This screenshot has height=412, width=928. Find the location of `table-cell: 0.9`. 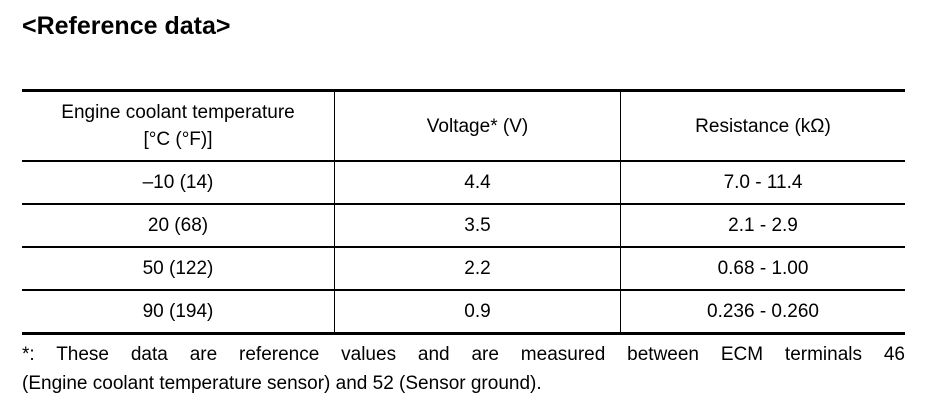

table-cell: 0.9 is located at coordinates (477, 312).